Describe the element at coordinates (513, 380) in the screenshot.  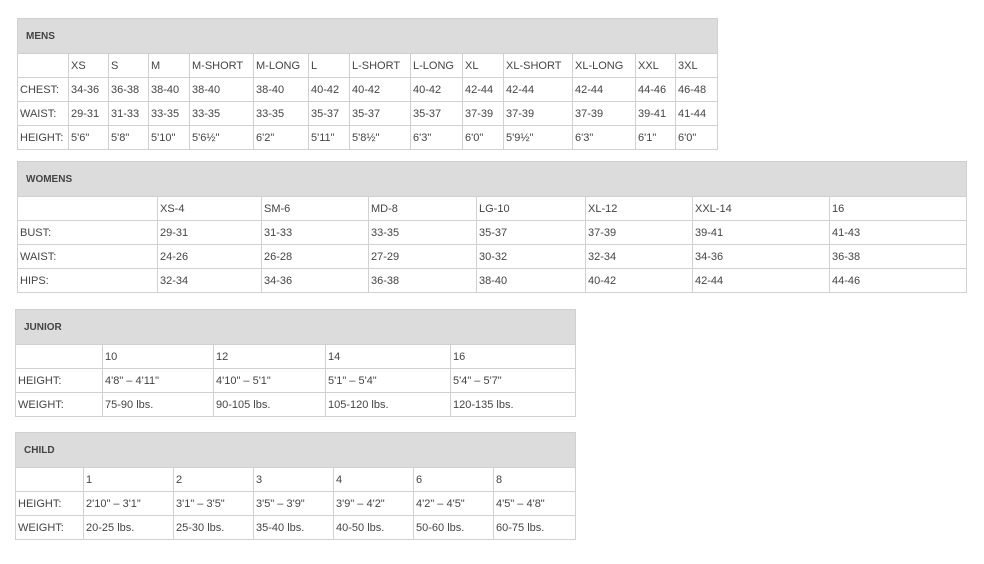
I see `measurement-cell: 5'4" – 5'7"` at that location.